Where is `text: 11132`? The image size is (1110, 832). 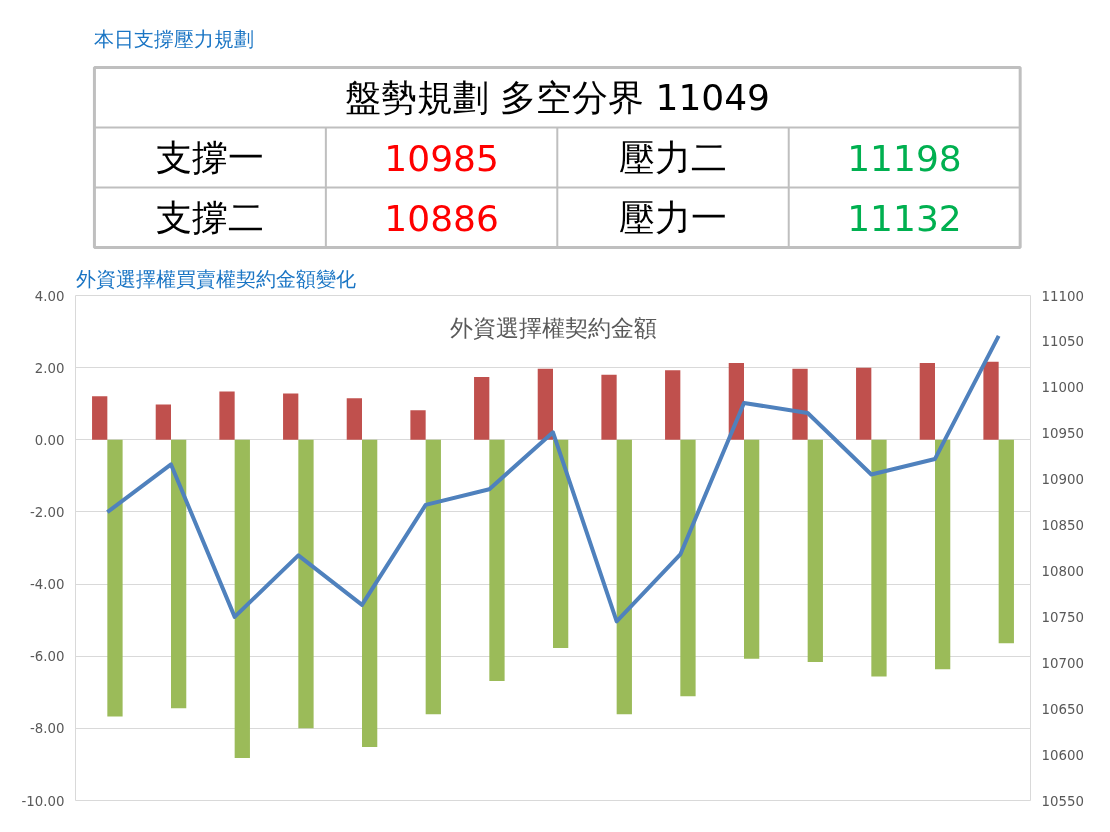 text: 11132 is located at coordinates (904, 218).